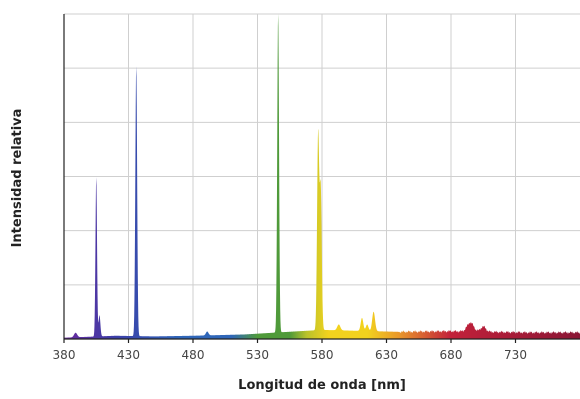 The image size is (580, 399). Describe the element at coordinates (257, 355) in the screenshot. I see `x-tick-label: 530` at that location.